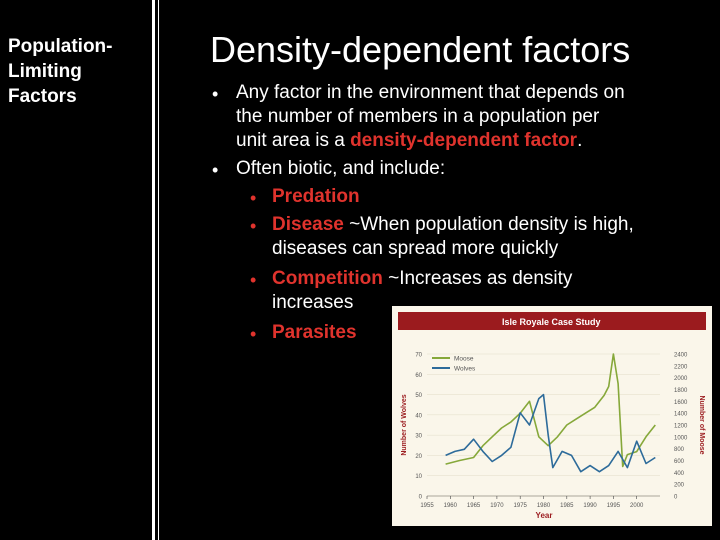 Image resolution: width=720 pixels, height=540 pixels. Describe the element at coordinates (679, 486) in the screenshot. I see `y-right-tick-label: 200` at that location.